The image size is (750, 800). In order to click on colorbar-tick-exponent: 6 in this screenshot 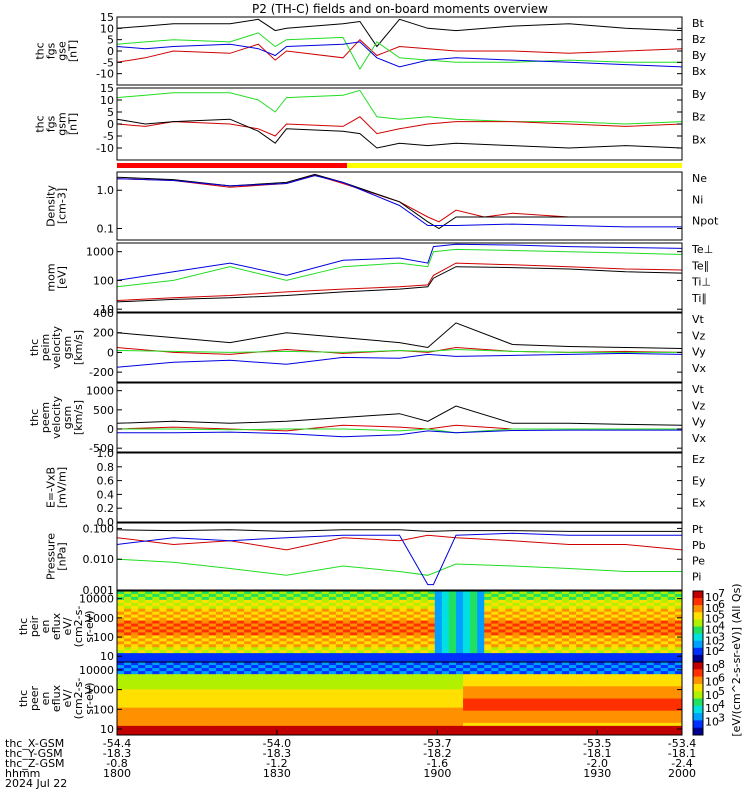, I will do `click(721, 604)`.